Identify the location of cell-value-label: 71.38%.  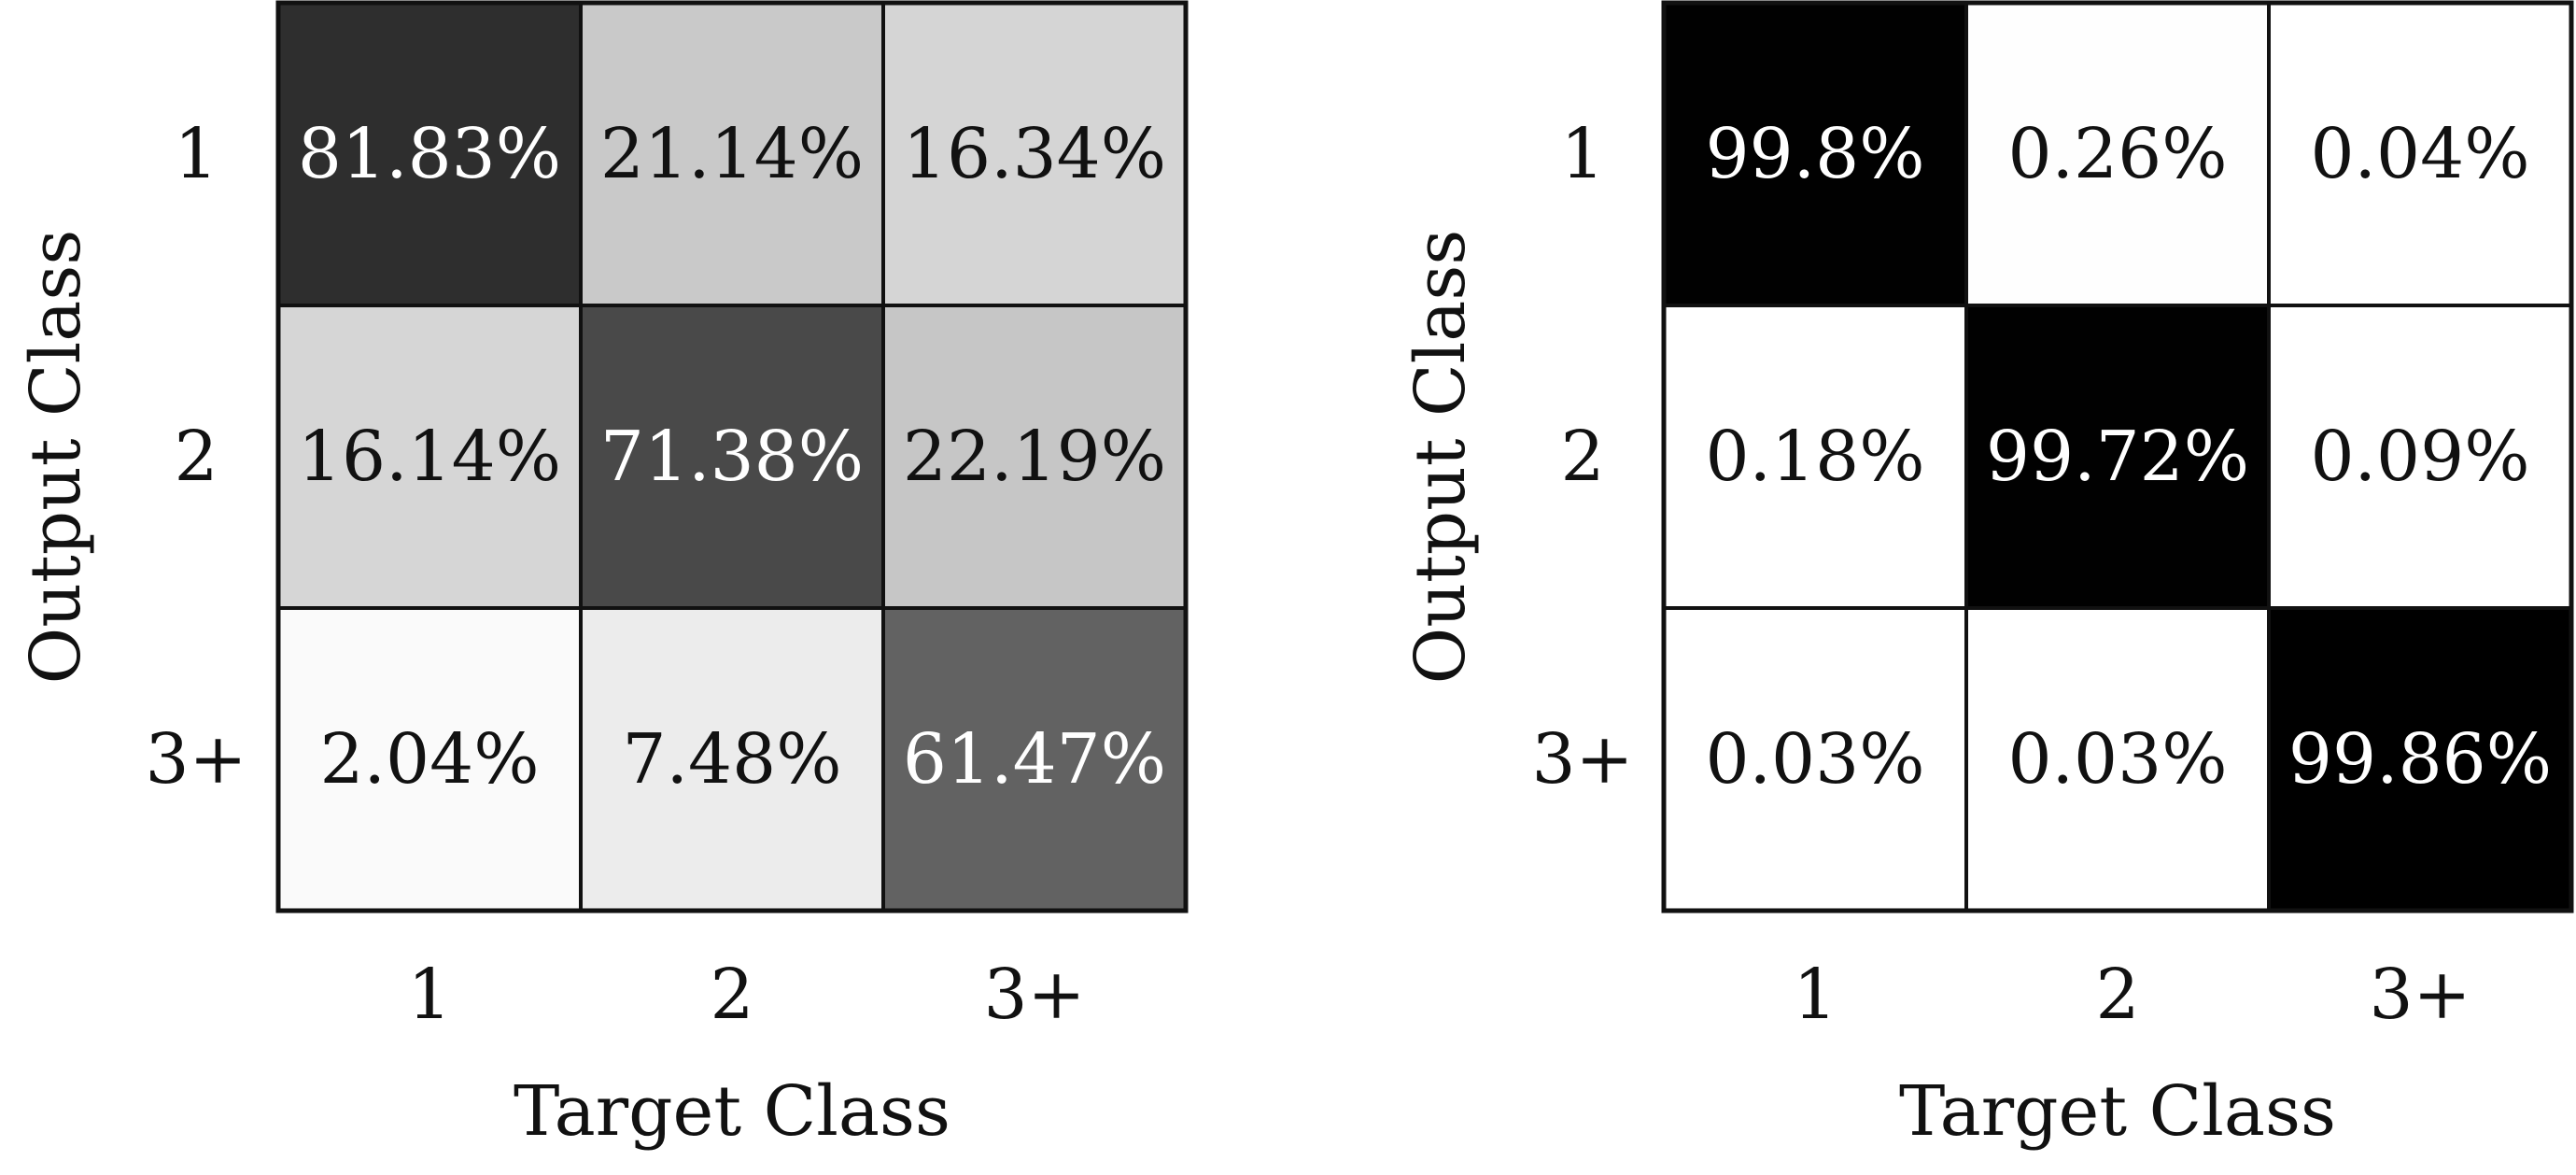
(732, 457).